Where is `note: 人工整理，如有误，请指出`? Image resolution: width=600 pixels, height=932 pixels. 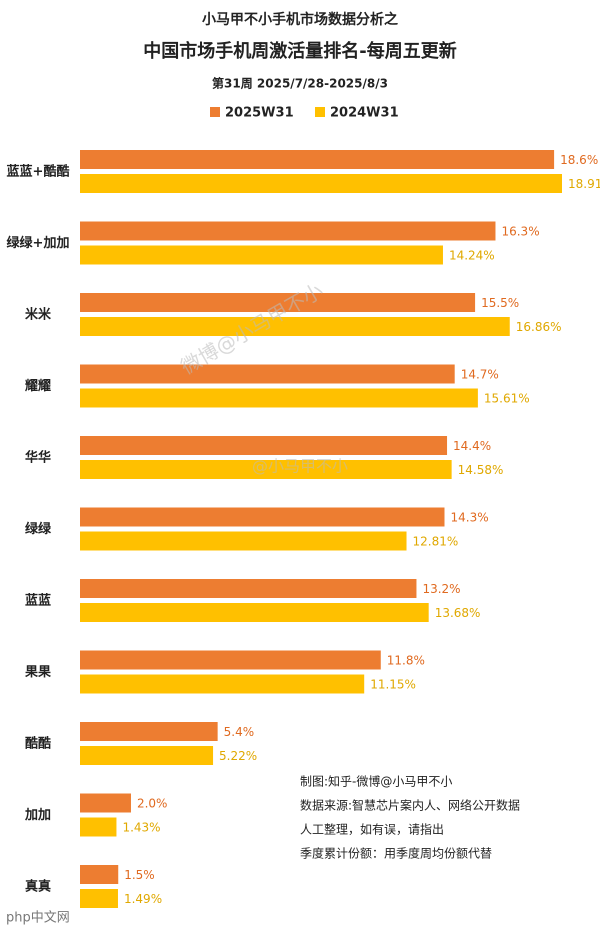 note: 人工整理，如有误，请指出 is located at coordinates (372, 829).